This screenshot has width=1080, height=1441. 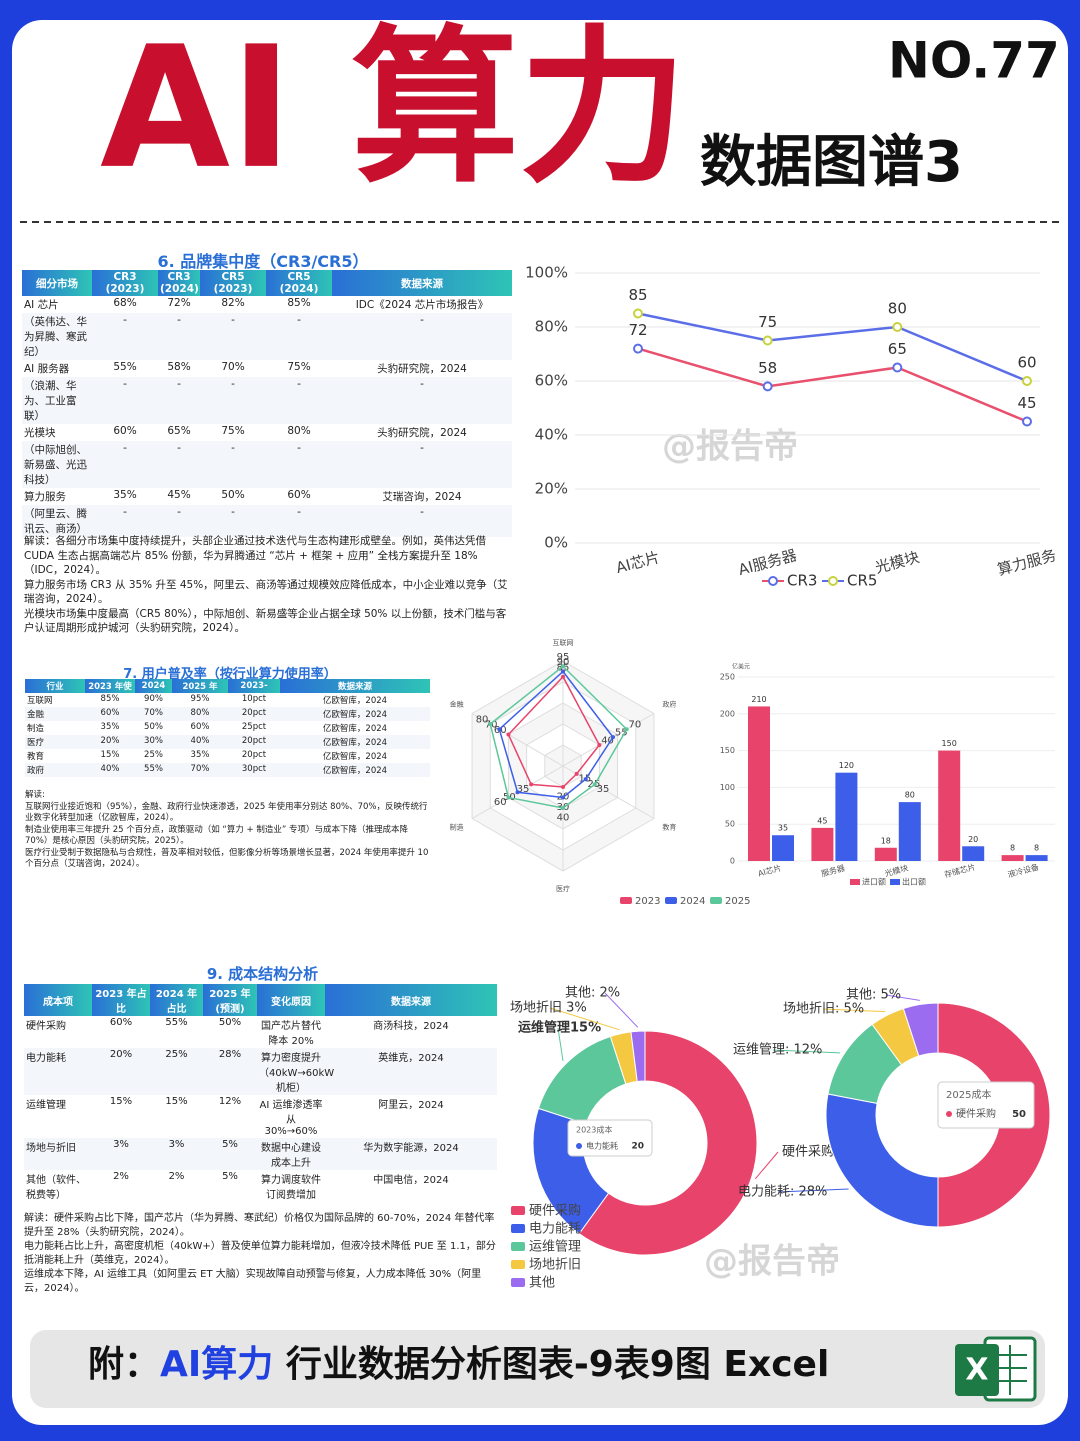 What do you see at coordinates (914, 882) in the screenshot?
I see `legend-label: 出口额` at bounding box center [914, 882].